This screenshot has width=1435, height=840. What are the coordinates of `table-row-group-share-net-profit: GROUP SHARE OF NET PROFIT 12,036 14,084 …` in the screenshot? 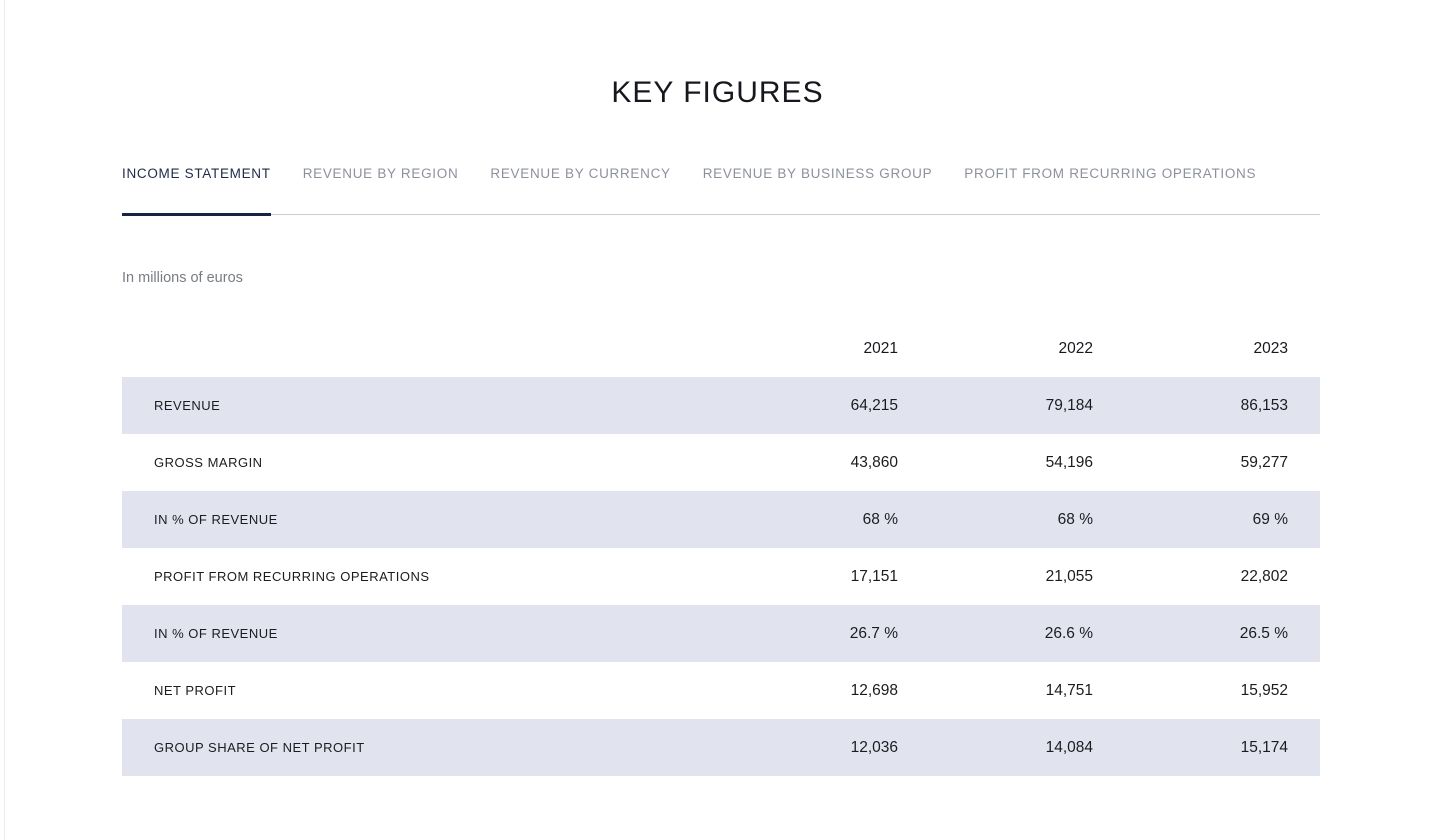 It's located at (721, 747).